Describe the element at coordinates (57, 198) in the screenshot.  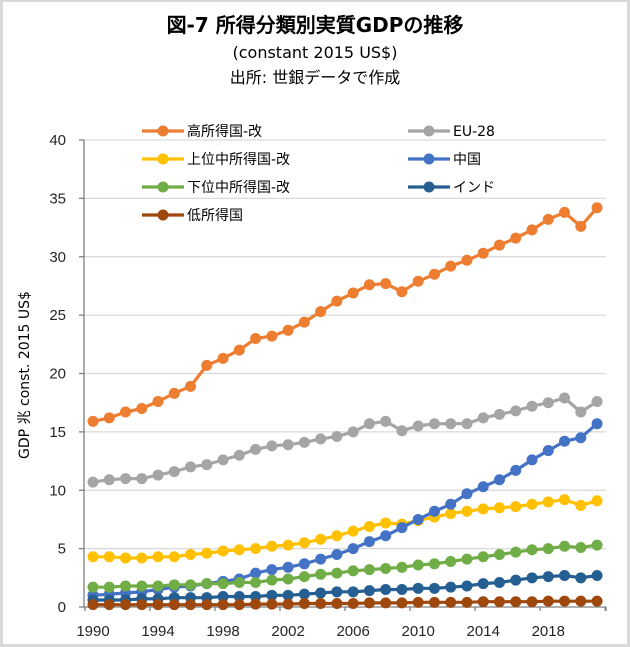
I see `y-tick-label: 35` at that location.